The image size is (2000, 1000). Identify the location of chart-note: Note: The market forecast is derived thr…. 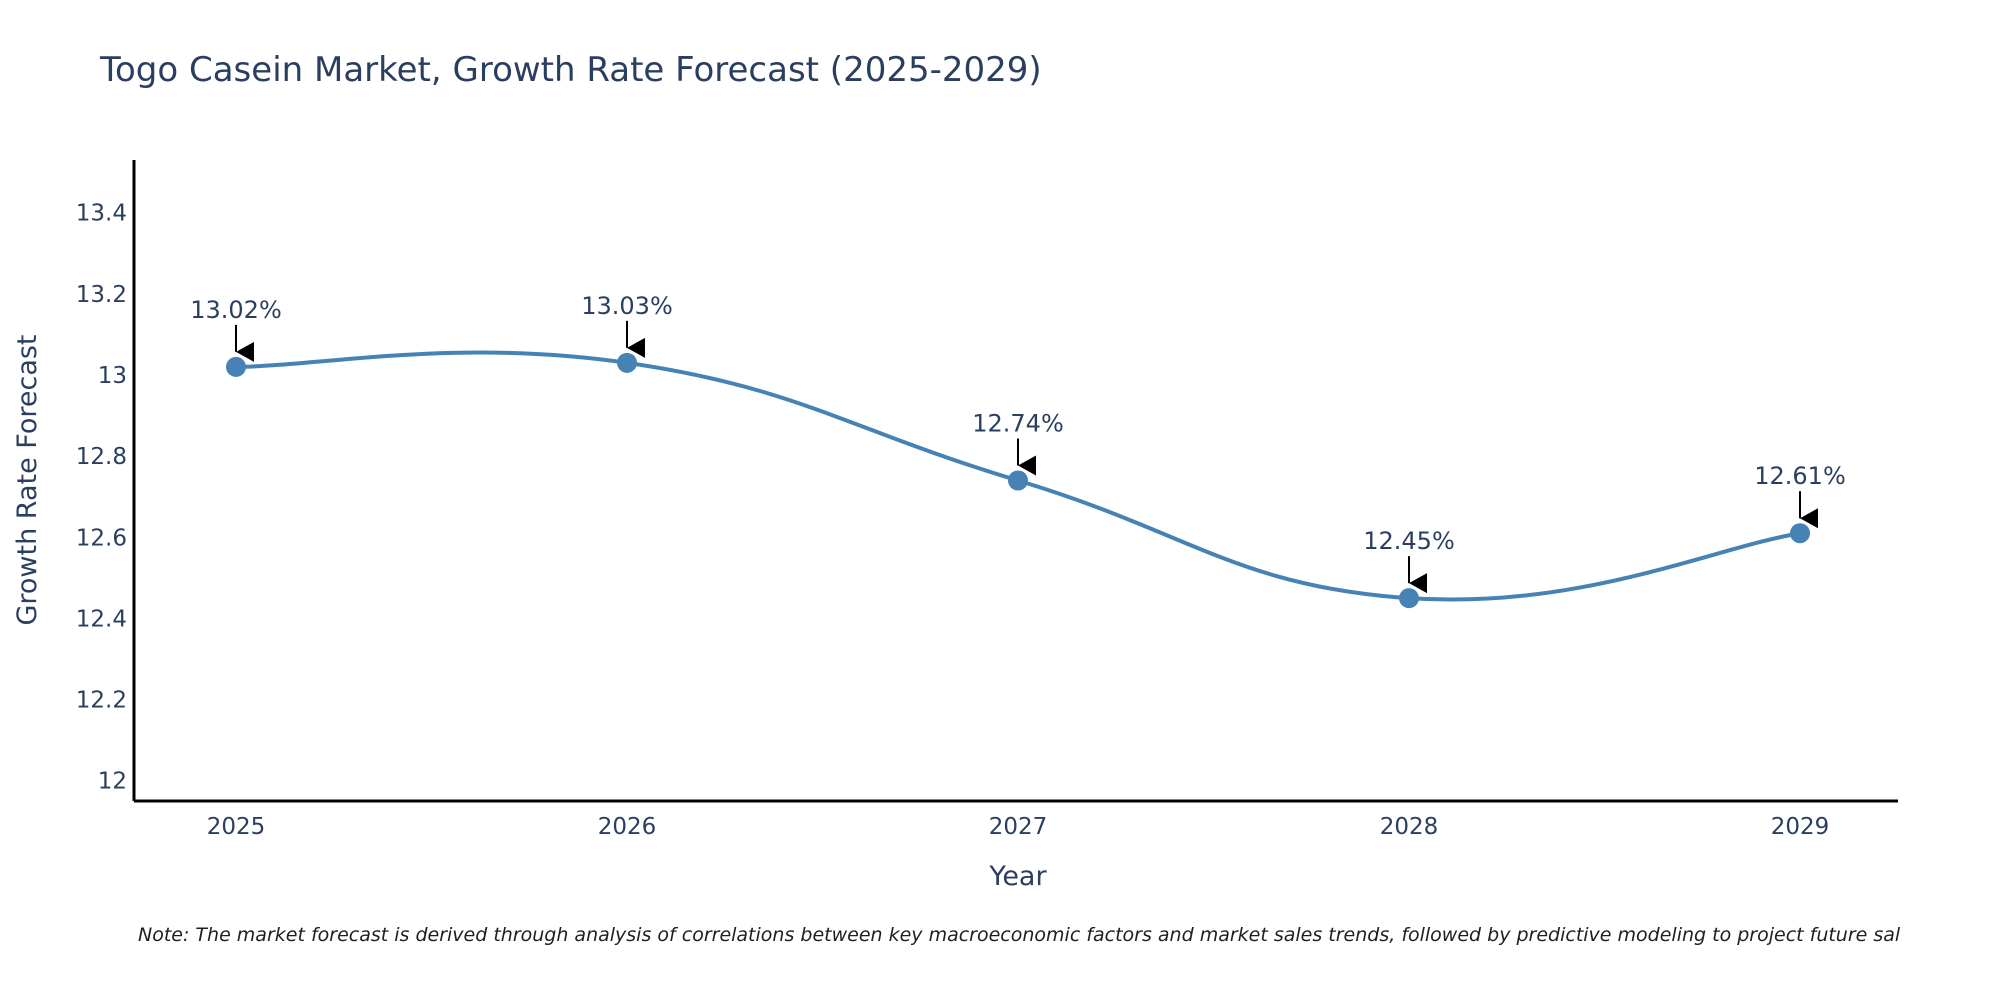
(1019, 935).